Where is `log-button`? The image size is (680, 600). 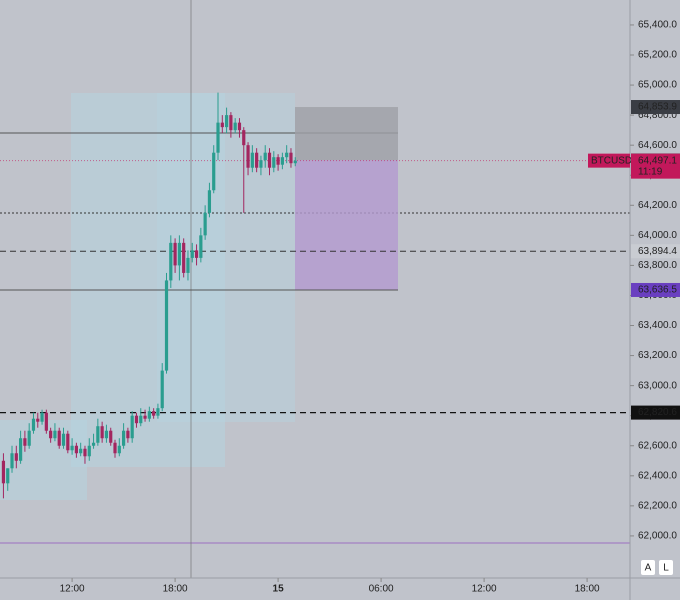 log-button is located at coordinates (666, 567).